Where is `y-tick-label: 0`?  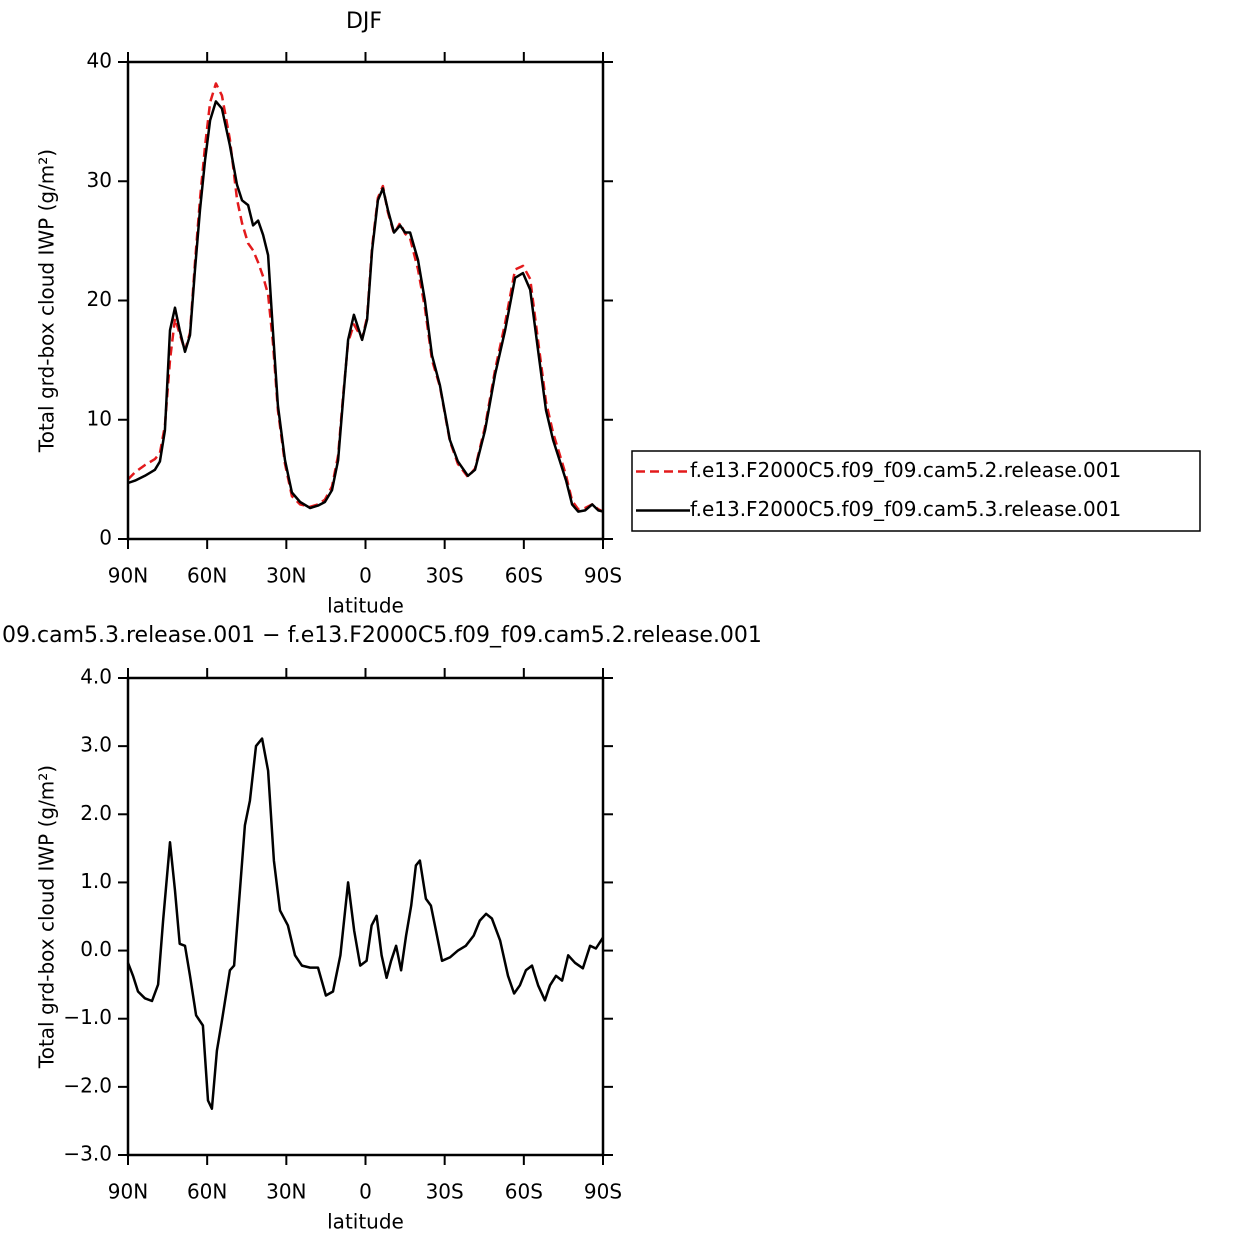
y-tick-label: 0 is located at coordinates (105, 538).